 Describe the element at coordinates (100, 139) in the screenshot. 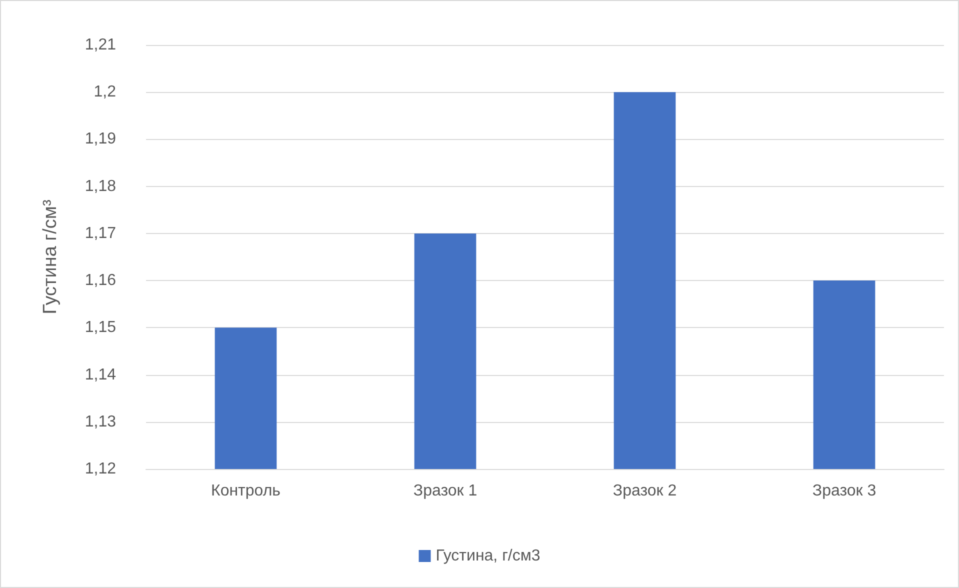

I see `y-tick-label: 1,19` at that location.